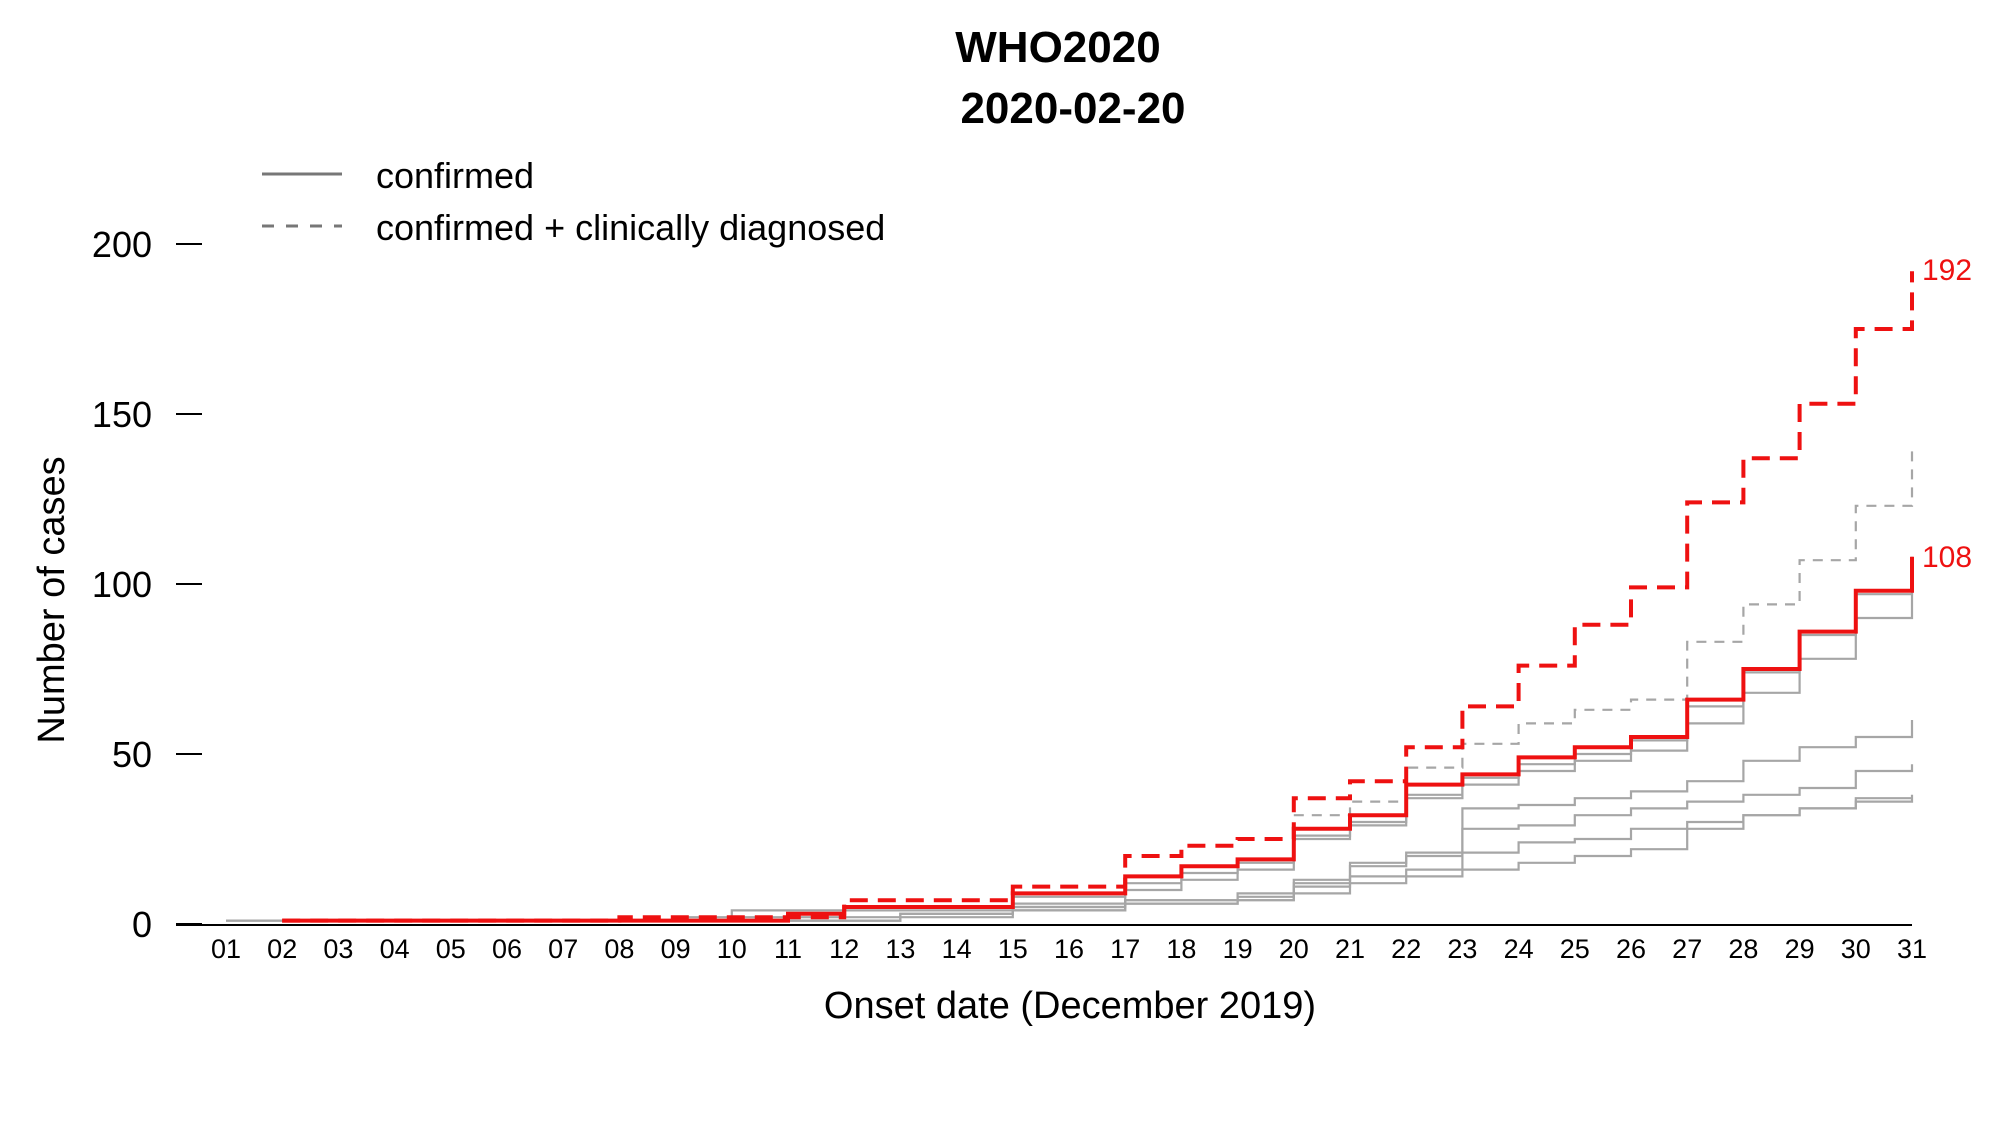  I want to click on y-axis: 0 50 100 150 200, so click(147, 584).